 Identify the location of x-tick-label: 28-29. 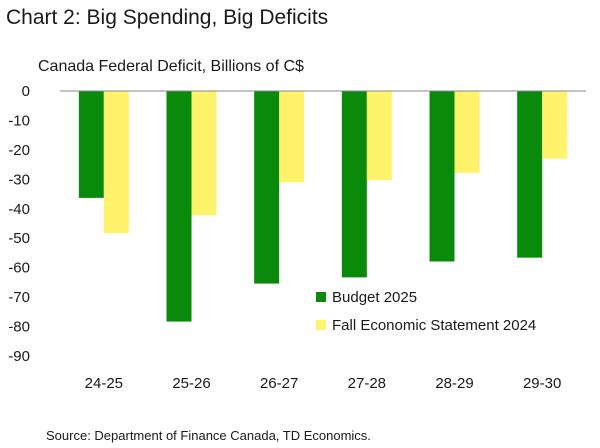
(454, 383).